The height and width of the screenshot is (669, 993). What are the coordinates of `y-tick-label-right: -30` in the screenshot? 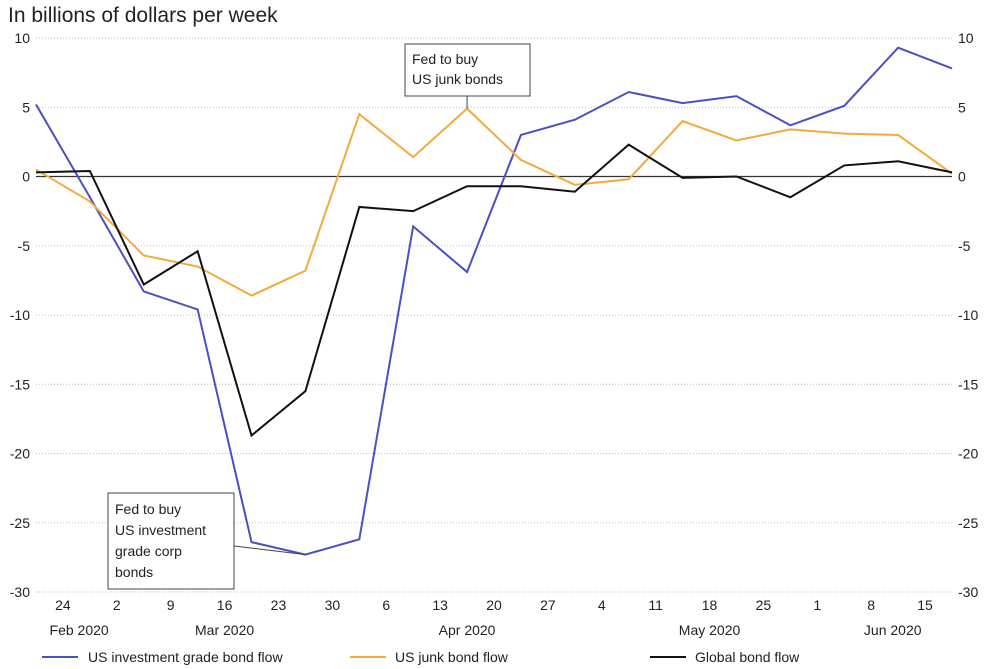 It's located at (968, 592).